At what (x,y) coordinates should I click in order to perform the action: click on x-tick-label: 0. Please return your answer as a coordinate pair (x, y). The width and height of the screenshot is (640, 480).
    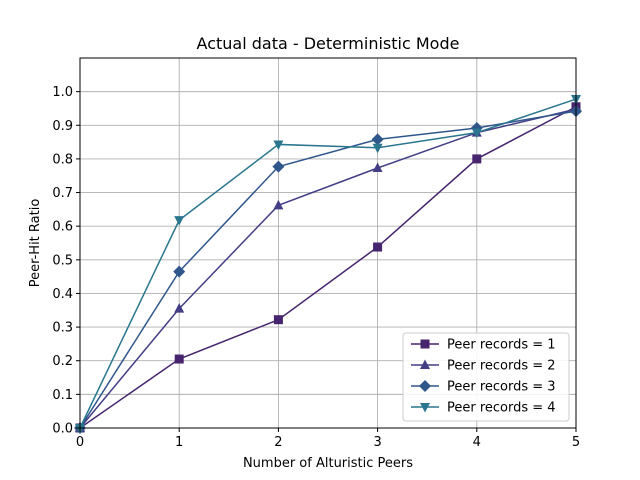
    Looking at the image, I should click on (80, 442).